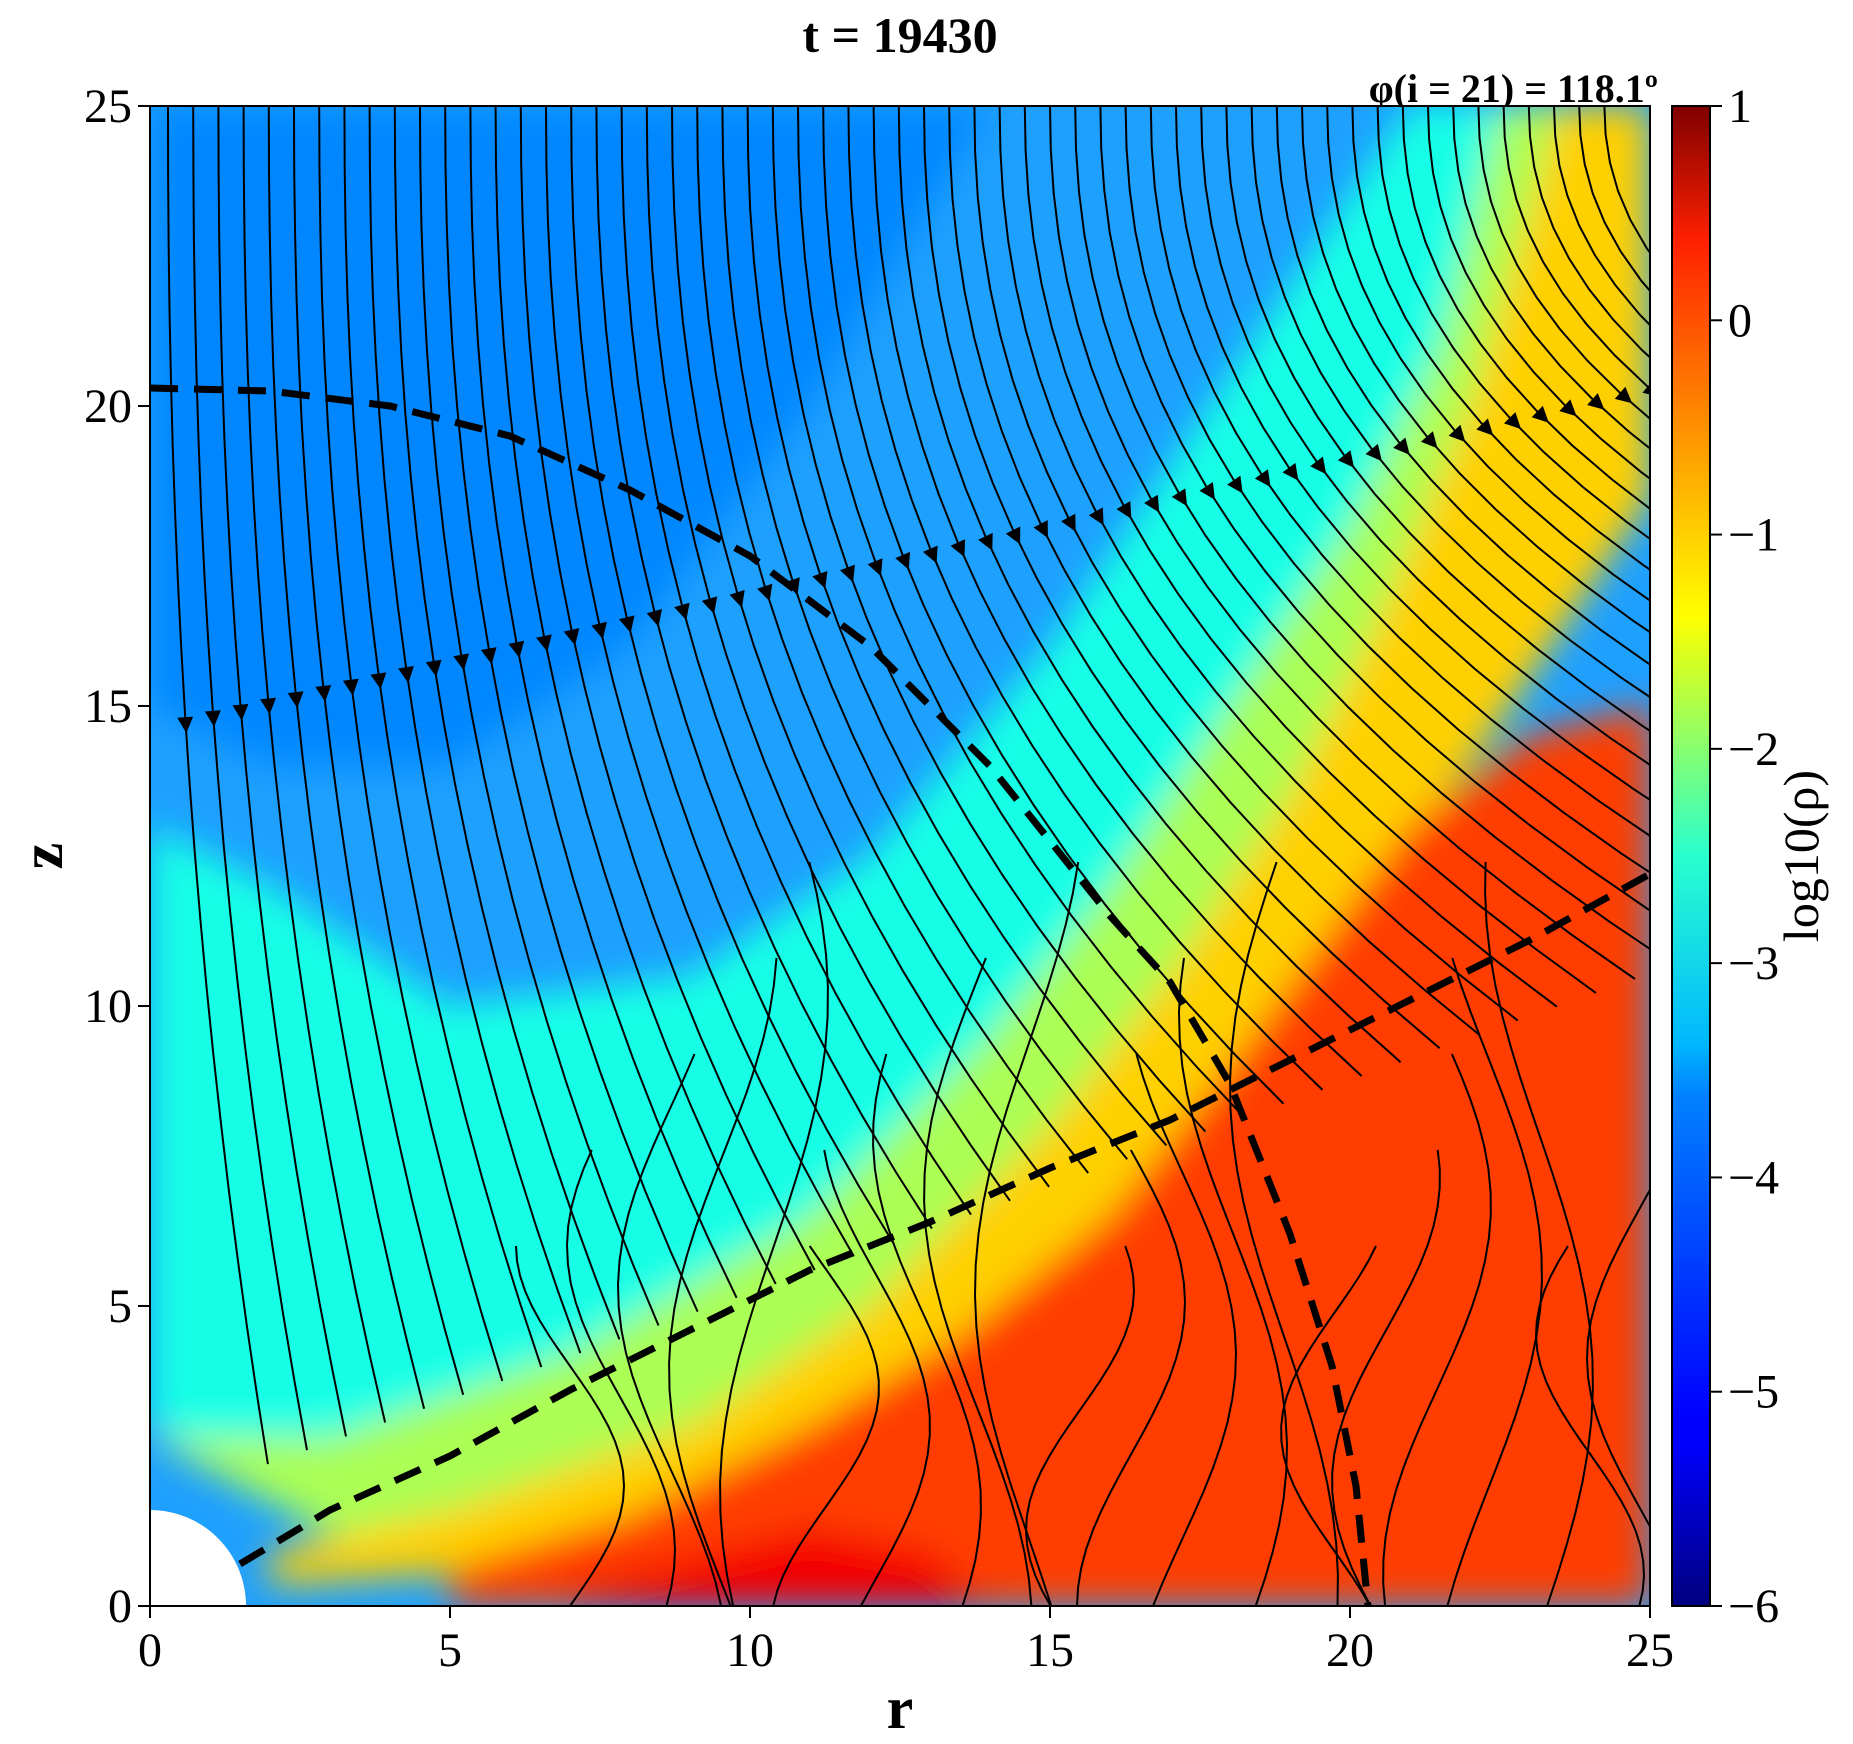 This screenshot has width=1853, height=1744. I want to click on colorbar-tick-label: 0, so click(1740, 320).